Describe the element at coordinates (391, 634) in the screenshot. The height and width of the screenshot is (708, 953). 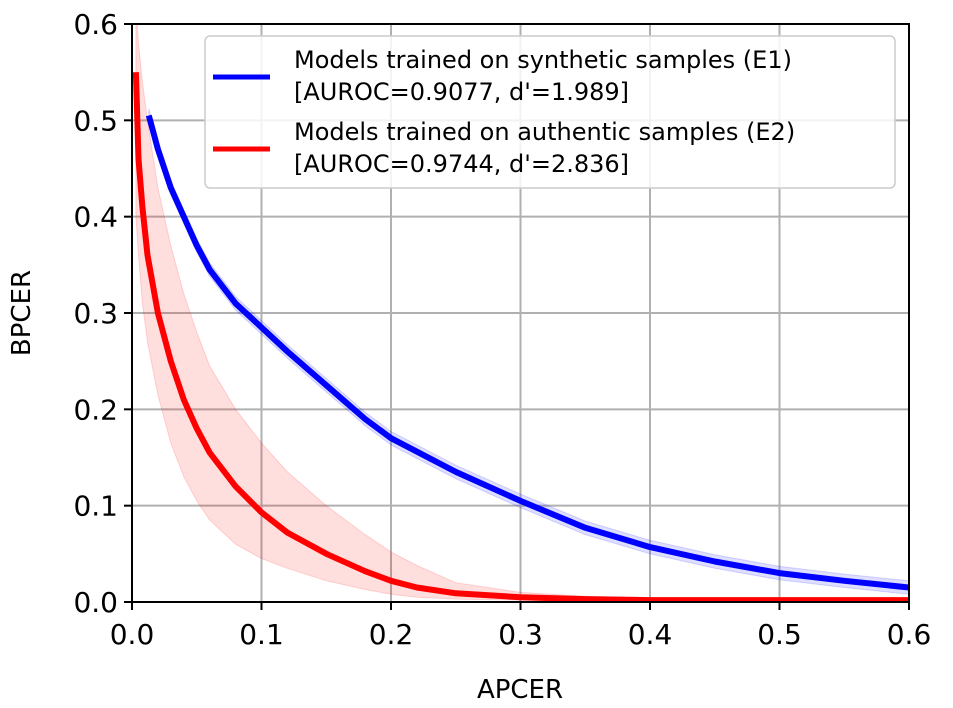
I see `x-tick-label: 0.2` at that location.